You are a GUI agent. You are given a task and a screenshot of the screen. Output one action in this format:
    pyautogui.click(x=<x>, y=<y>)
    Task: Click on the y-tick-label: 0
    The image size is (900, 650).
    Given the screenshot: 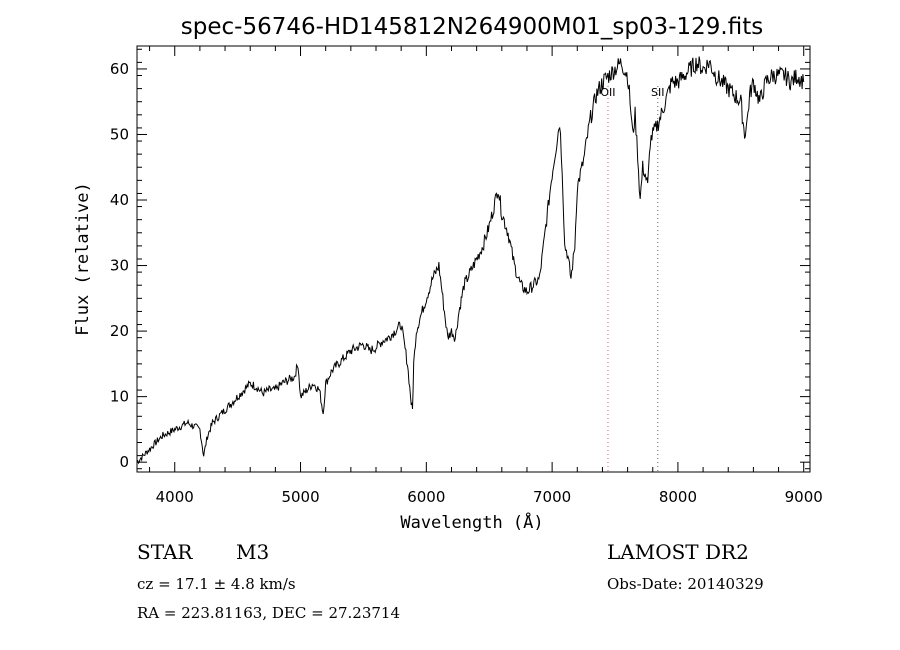 What is the action you would take?
    pyautogui.click(x=124, y=462)
    